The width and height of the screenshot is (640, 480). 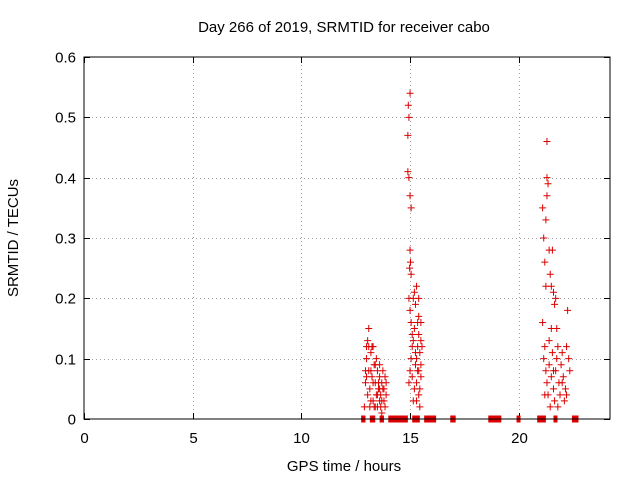 I want to click on y-tick-label: 0.1, so click(x=65, y=360).